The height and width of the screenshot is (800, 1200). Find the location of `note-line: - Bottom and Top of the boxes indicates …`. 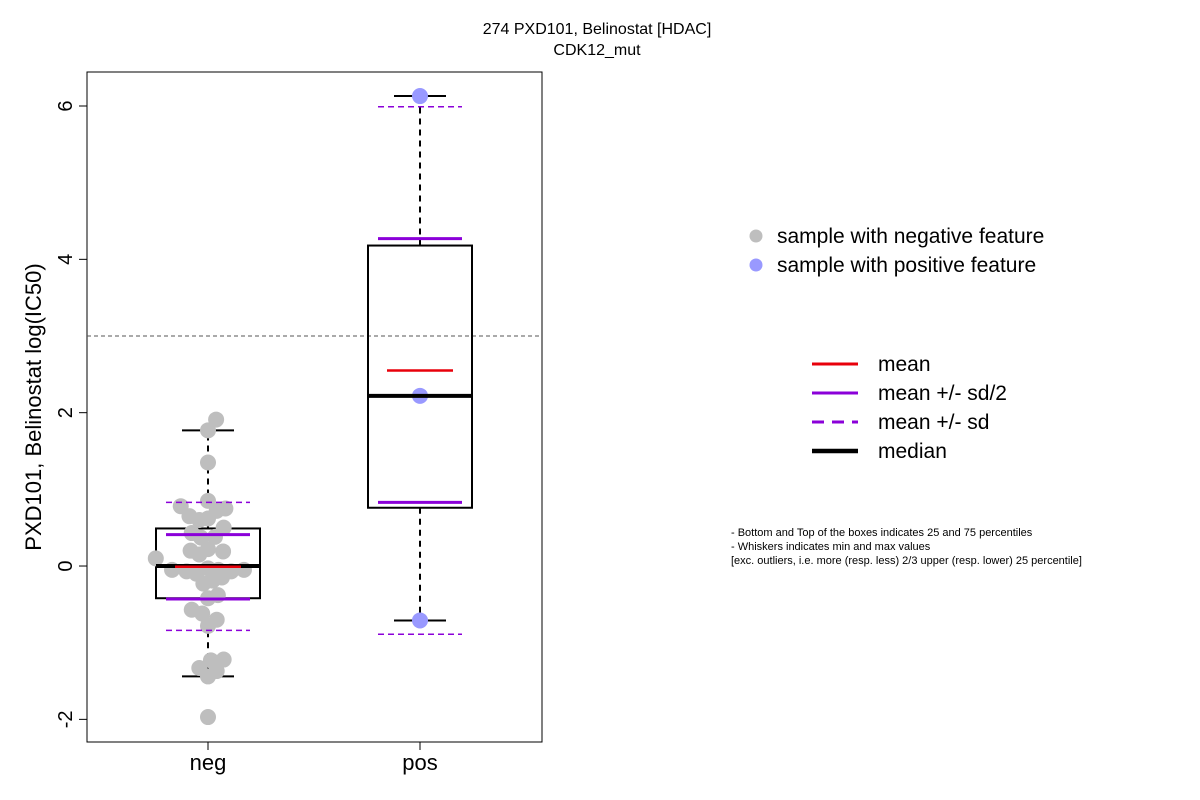

note-line: - Bottom and Top of the boxes indicates … is located at coordinates (882, 533).